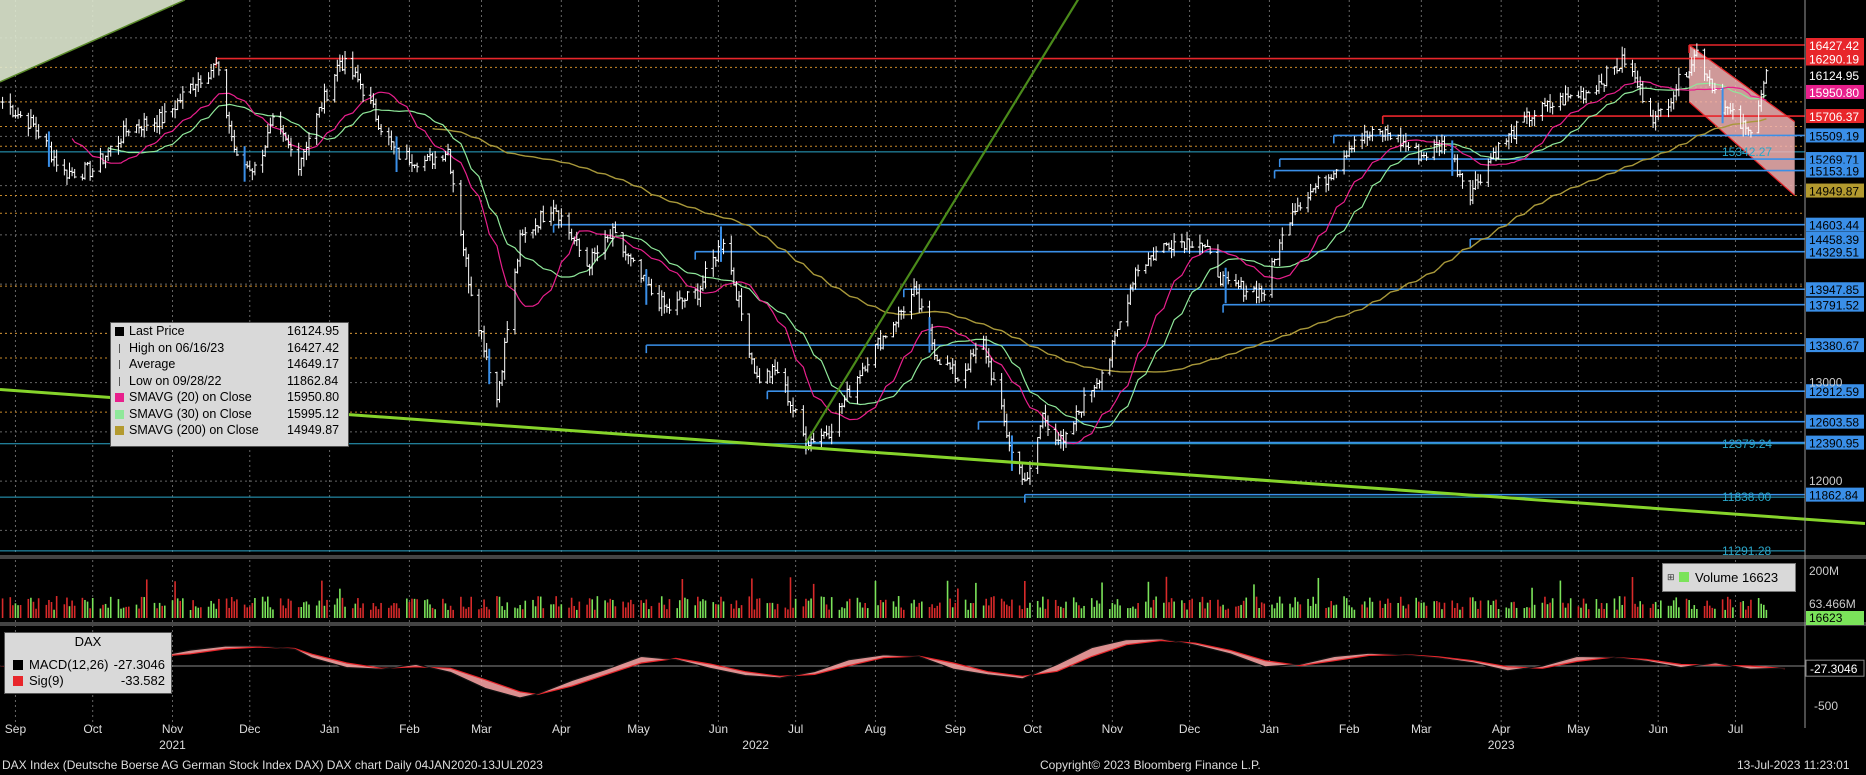 This screenshot has width=1866, height=775. I want to click on price-label-text: 12912.59, so click(1834, 392).